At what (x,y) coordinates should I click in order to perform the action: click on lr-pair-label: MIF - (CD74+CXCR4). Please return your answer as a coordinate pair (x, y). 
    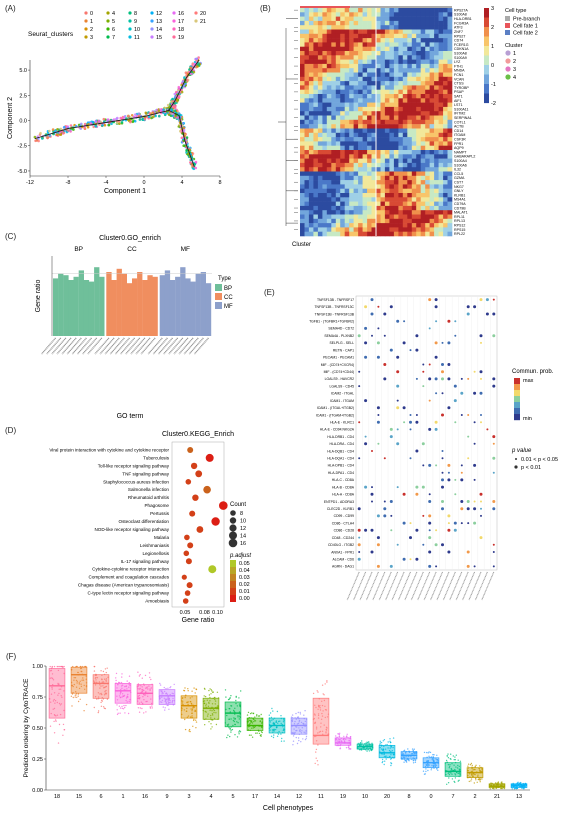
    Looking at the image, I should click on (337, 365).